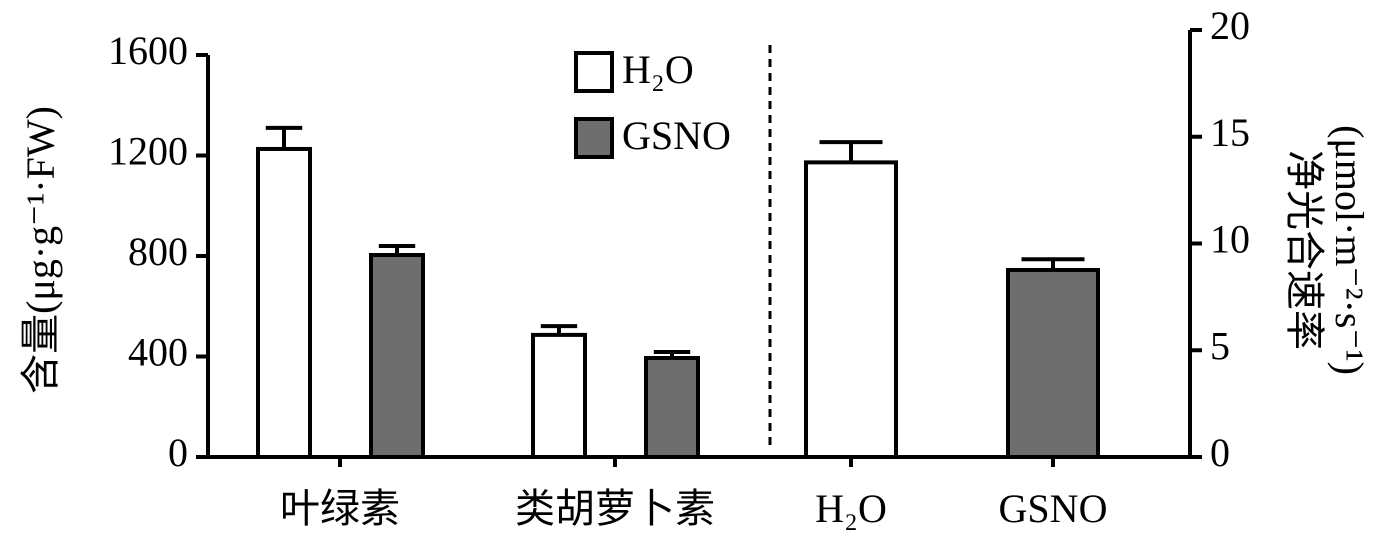 This screenshot has width=1380, height=544. I want to click on legend-label: GSNO, so click(676, 135).